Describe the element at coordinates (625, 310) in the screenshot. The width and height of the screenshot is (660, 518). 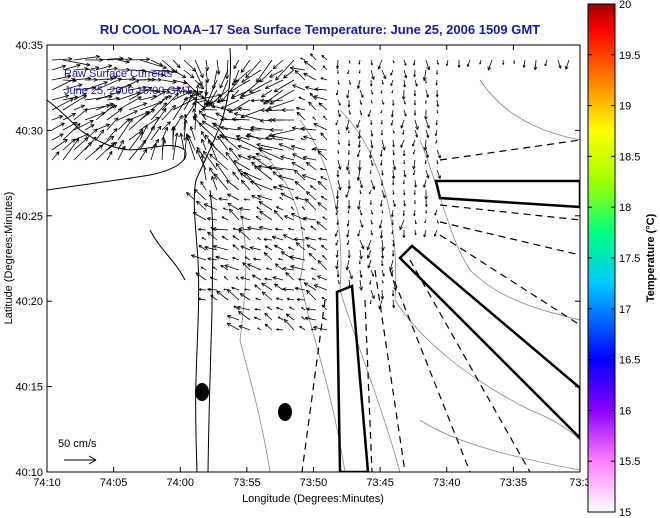
I see `colorbar-tick-label: 17` at that location.